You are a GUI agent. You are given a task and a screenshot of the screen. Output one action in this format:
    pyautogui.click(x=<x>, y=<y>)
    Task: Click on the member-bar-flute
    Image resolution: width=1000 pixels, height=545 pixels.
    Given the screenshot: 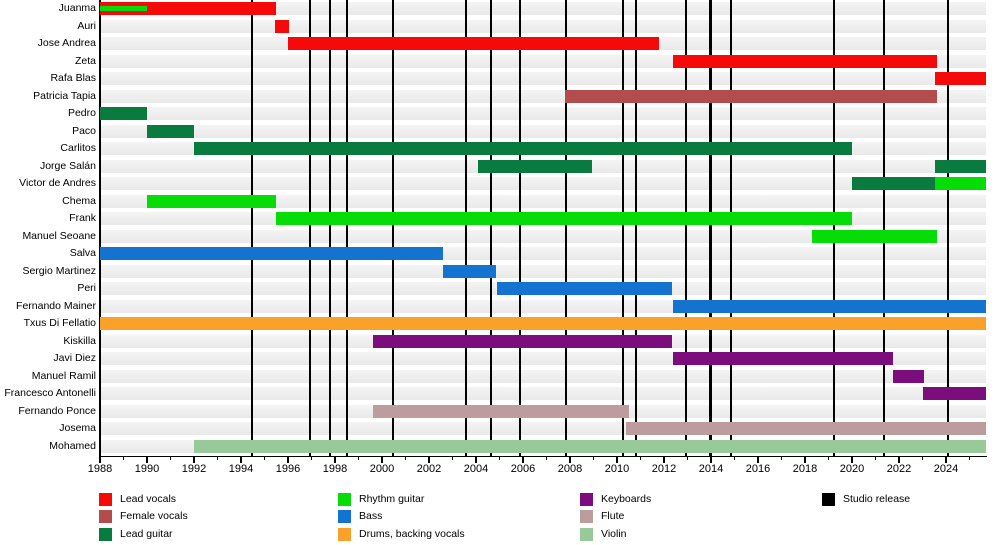 What is the action you would take?
    pyautogui.click(x=500, y=411)
    